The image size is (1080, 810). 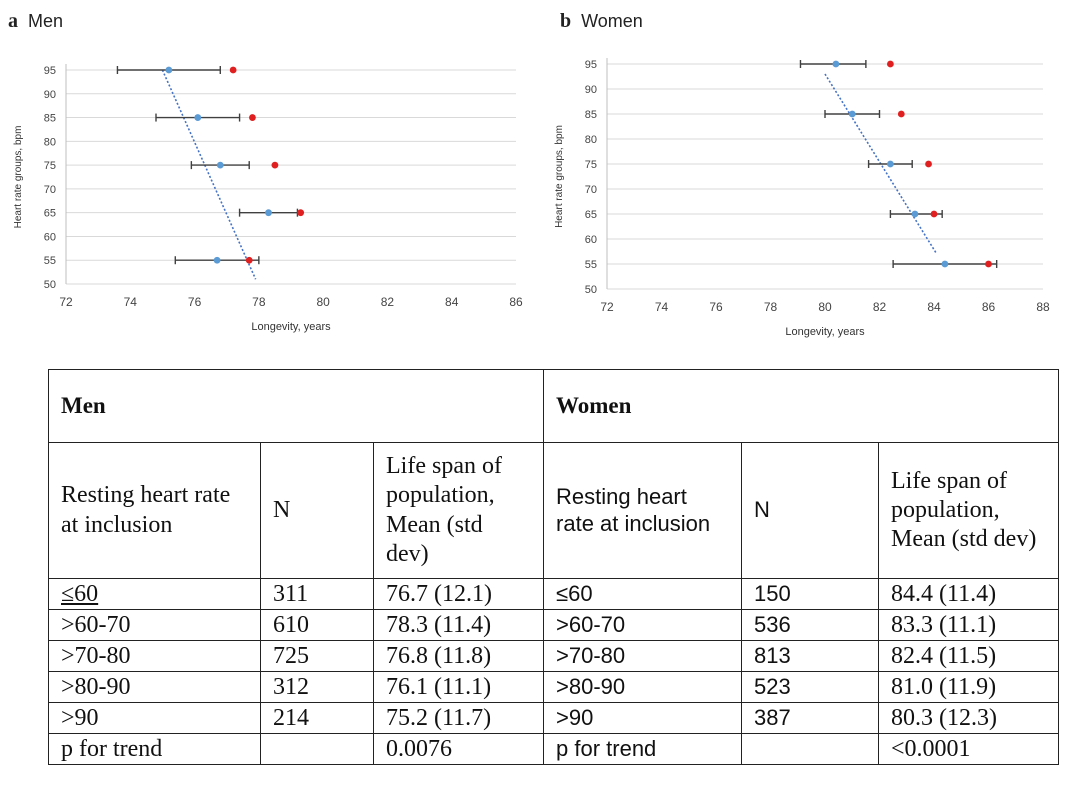 What do you see at coordinates (154, 656) in the screenshot?
I see `table-cell-men-rate: >70-80` at bounding box center [154, 656].